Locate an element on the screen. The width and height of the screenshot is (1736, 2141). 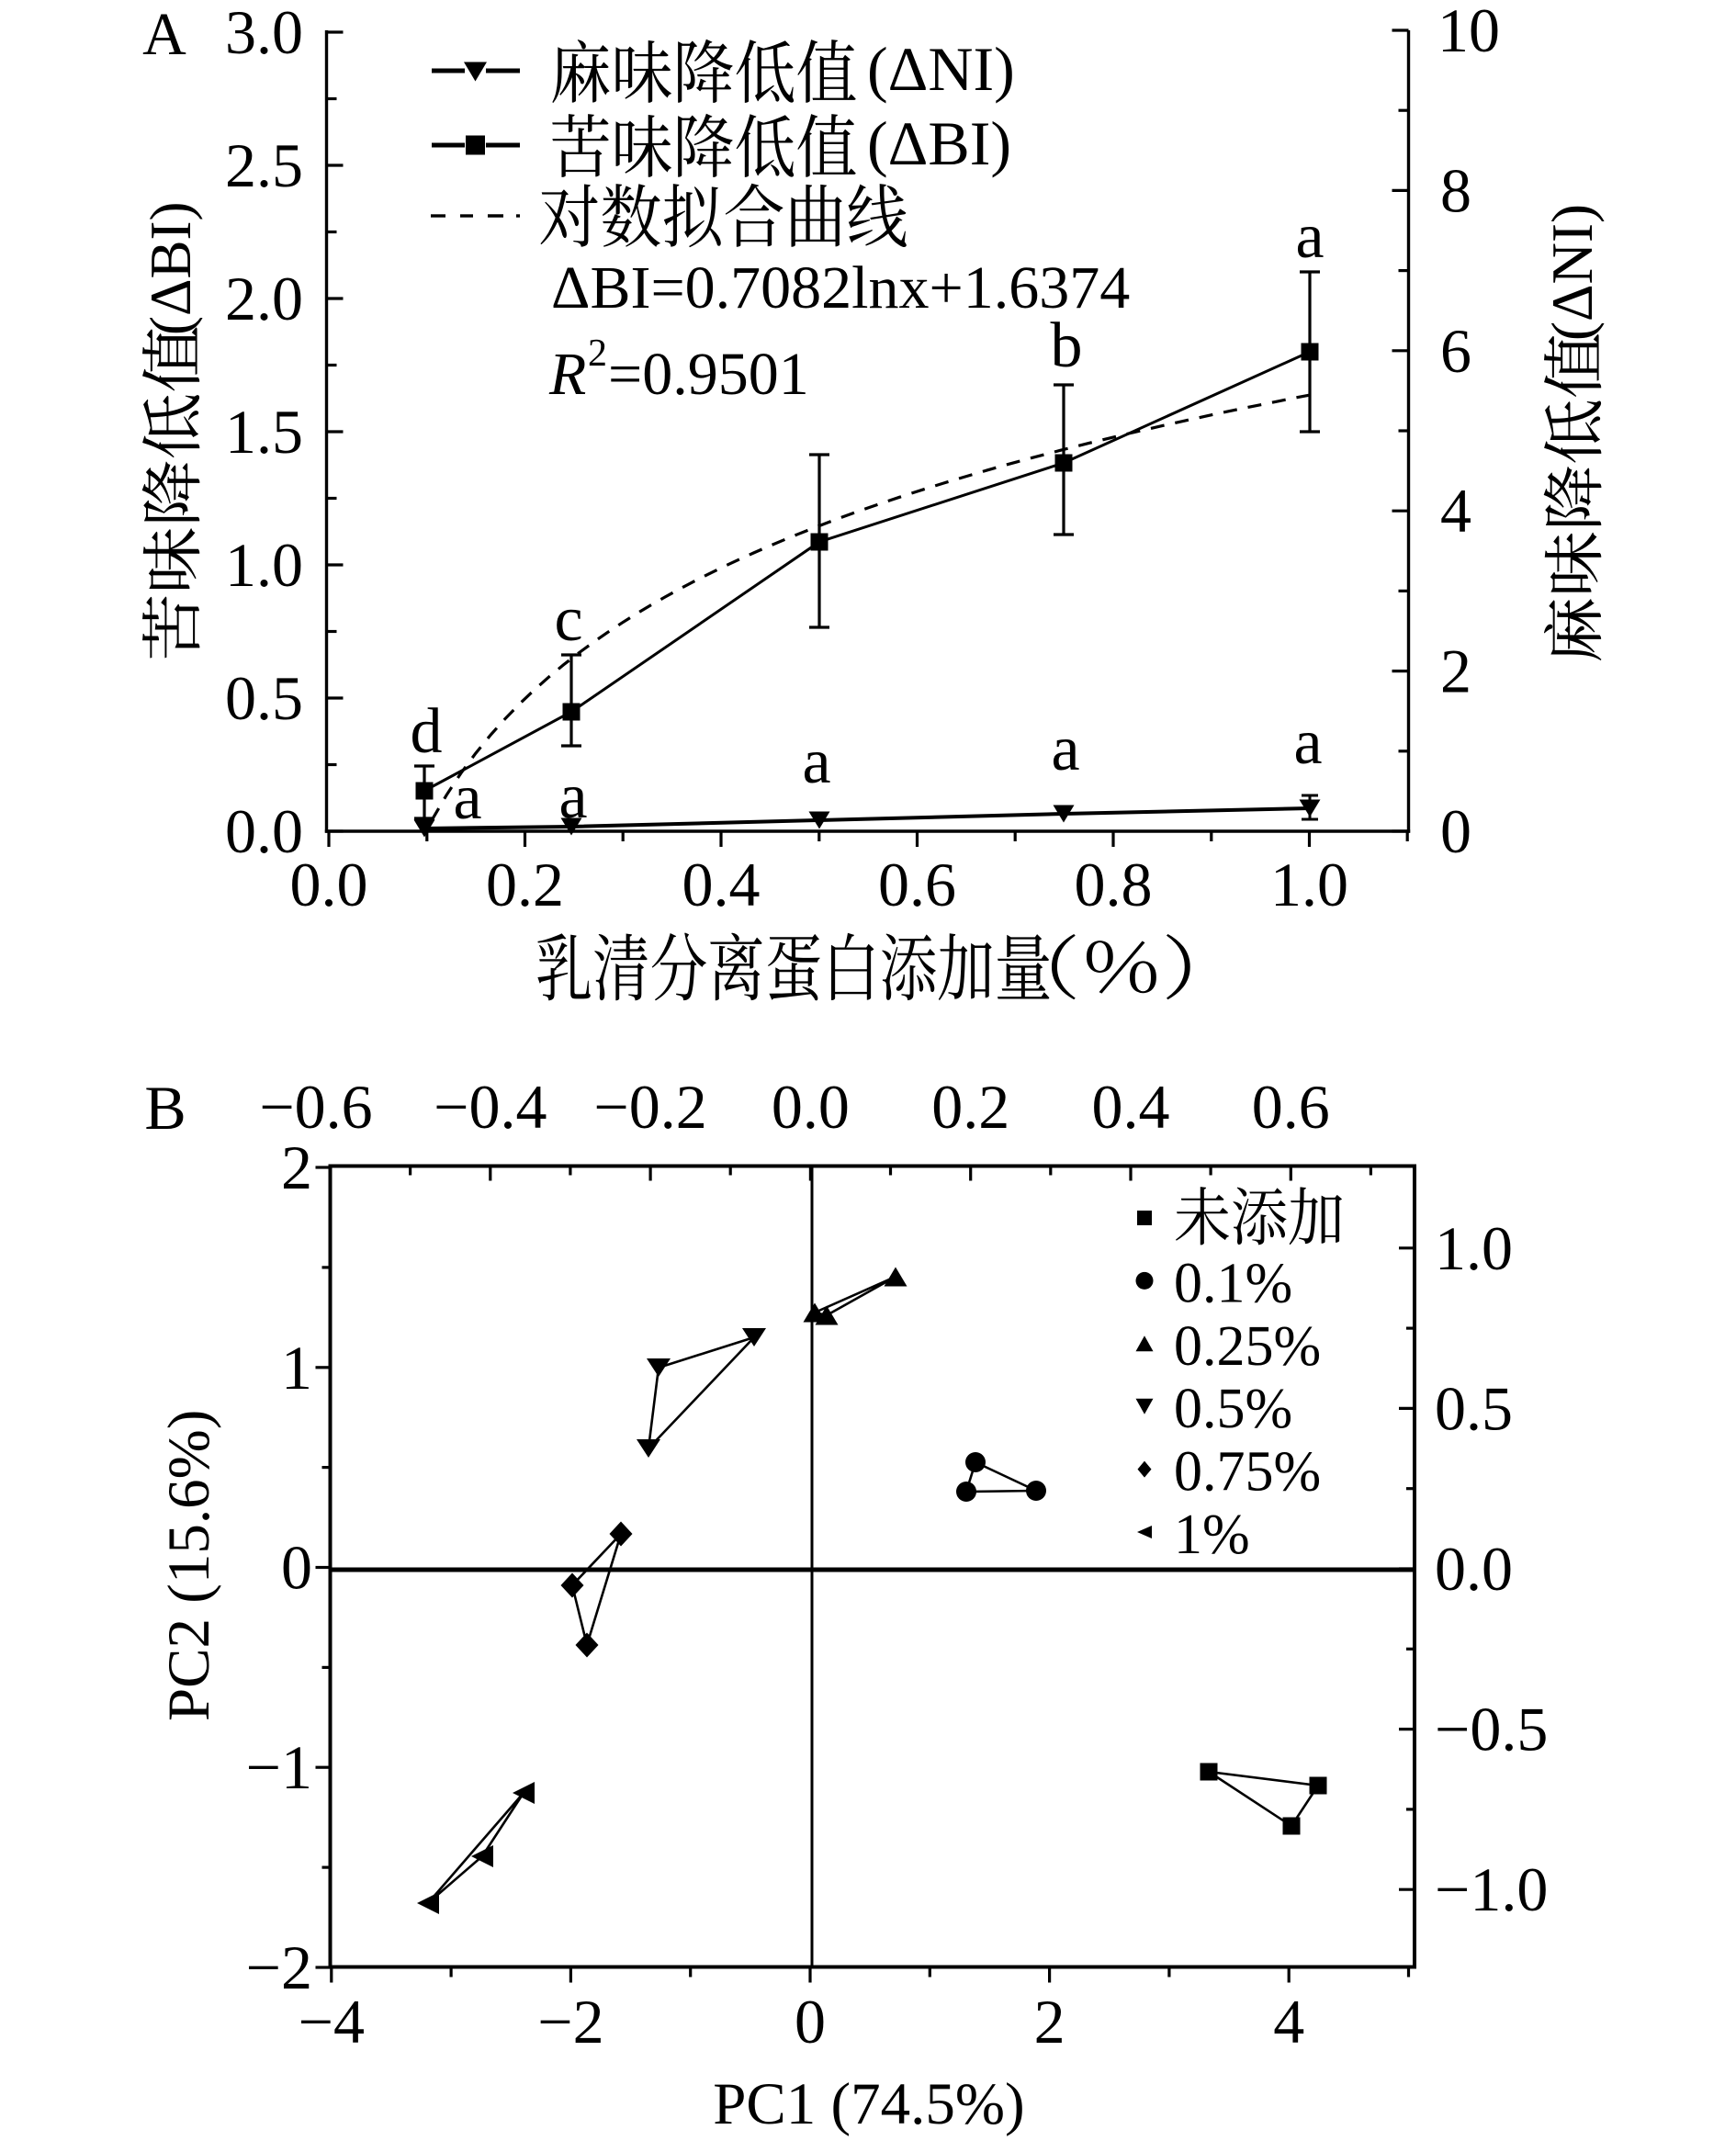
svg-text: 0.1% is located at coordinates (1233, 1283).